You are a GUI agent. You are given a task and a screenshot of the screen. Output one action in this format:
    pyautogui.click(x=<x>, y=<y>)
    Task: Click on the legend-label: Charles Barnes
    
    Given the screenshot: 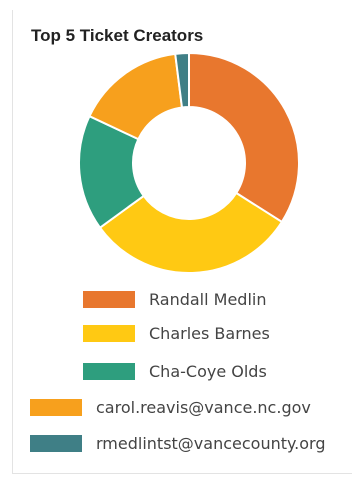 What is the action you would take?
    pyautogui.click(x=209, y=333)
    